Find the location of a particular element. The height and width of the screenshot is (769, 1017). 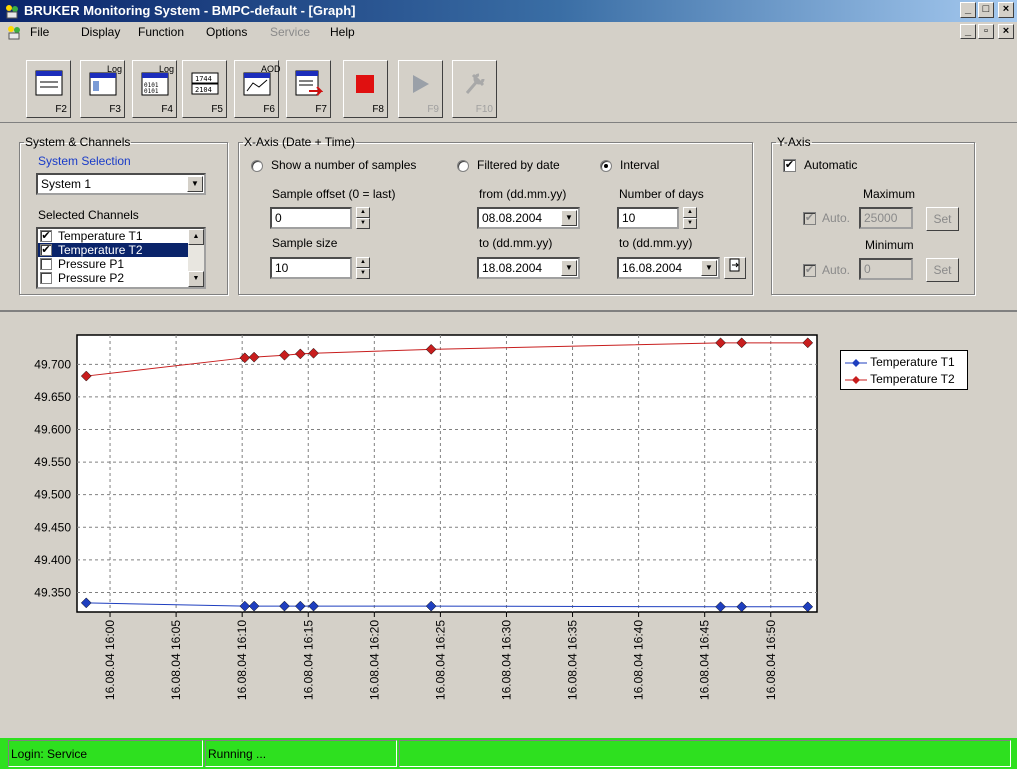

sample-offset-input: 0 is located at coordinates (311, 218).